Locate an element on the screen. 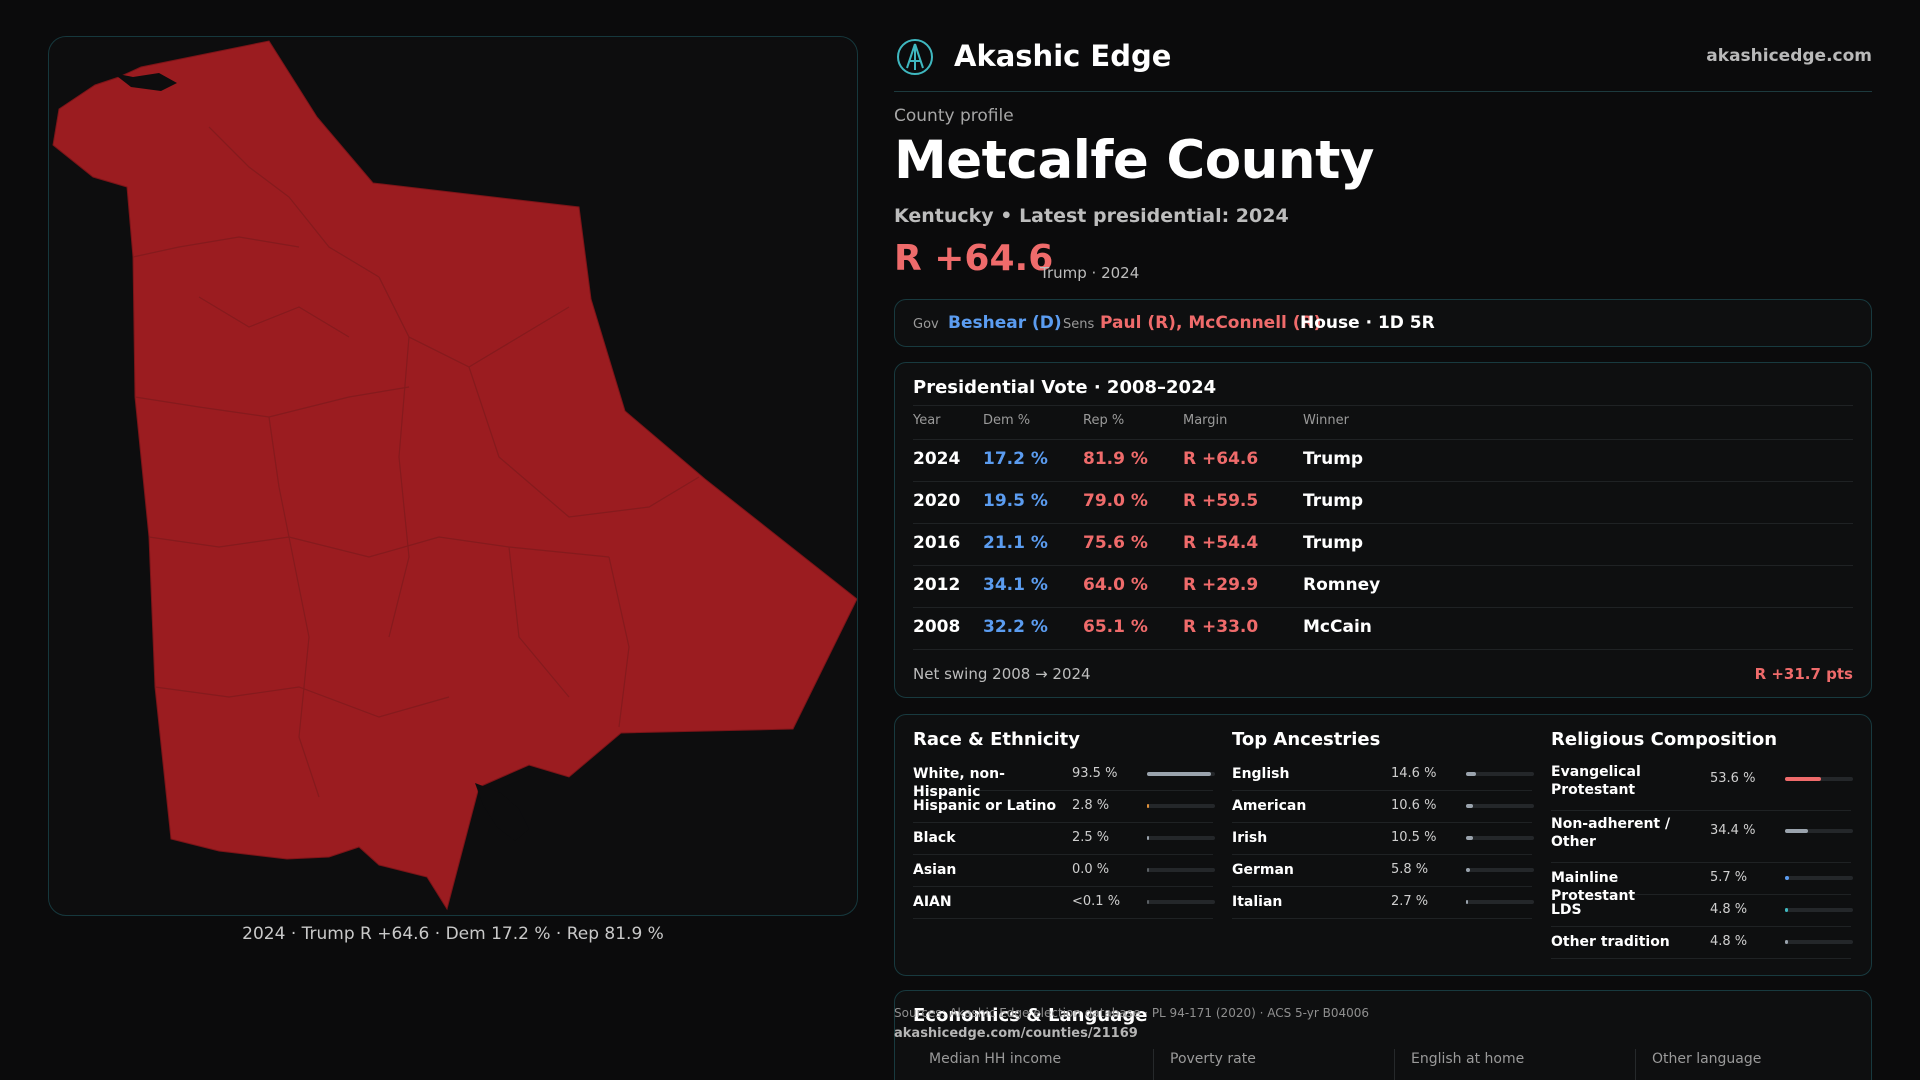 The width and height of the screenshot is (1920, 1080). demographic-row: Black 2.5 % is located at coordinates (1064, 839).